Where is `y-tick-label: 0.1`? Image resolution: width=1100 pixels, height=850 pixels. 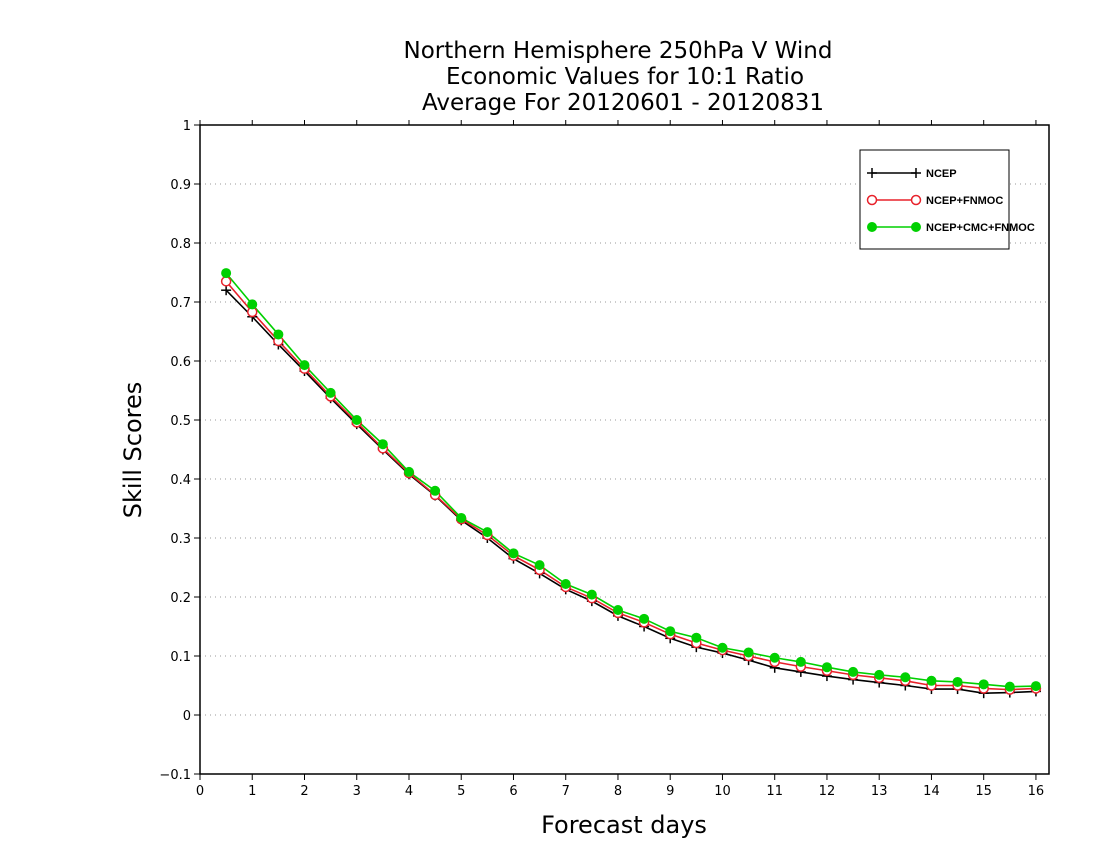
y-tick-label: 0.1 is located at coordinates (180, 657).